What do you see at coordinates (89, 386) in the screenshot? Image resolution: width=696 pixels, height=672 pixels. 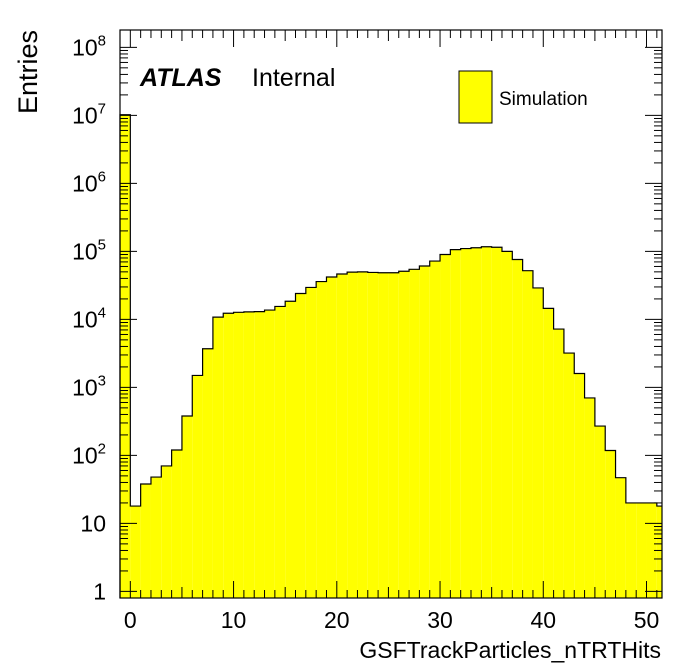 I see `y-tick-label: 10³` at bounding box center [89, 386].